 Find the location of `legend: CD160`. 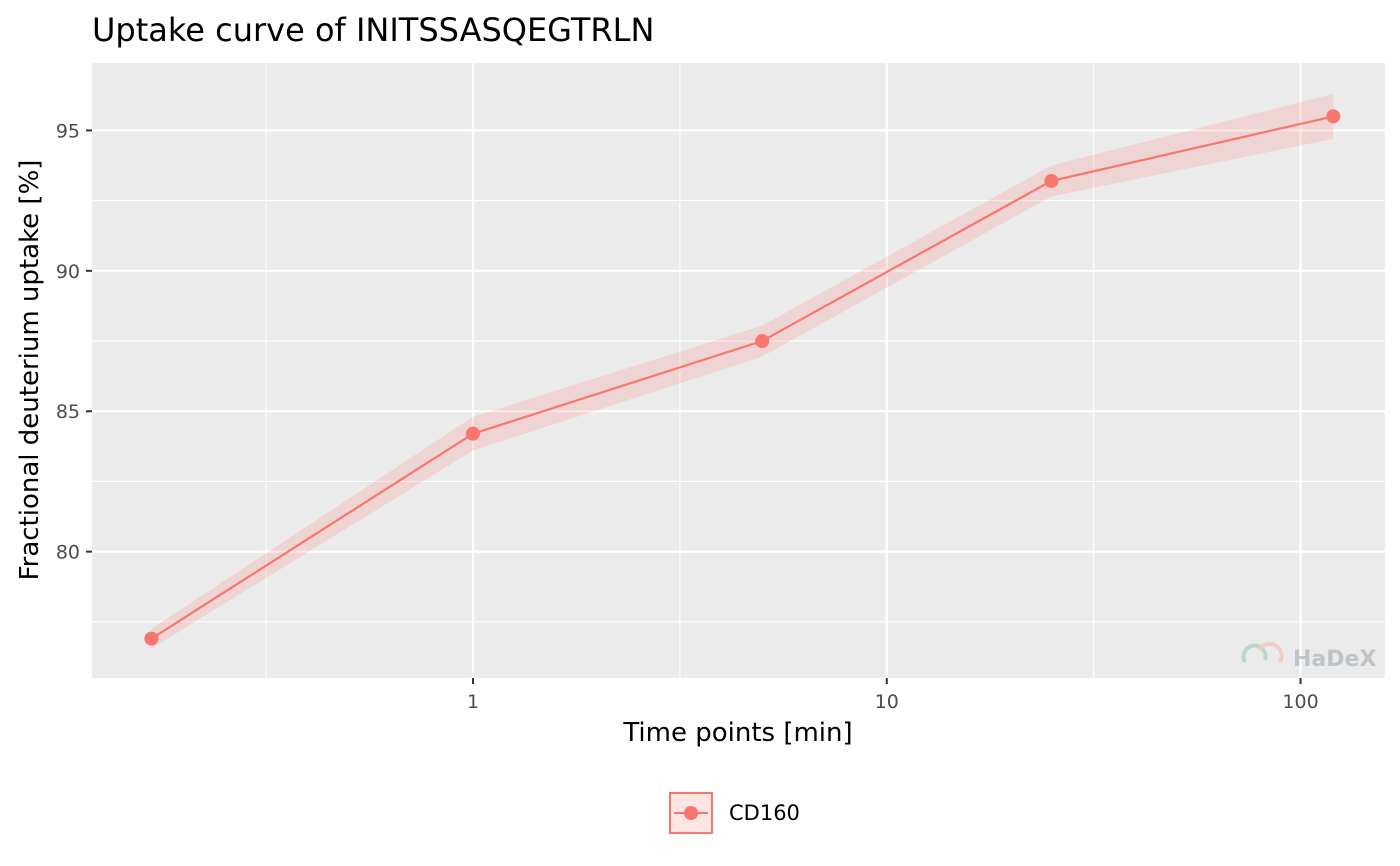

legend: CD160 is located at coordinates (734, 813).